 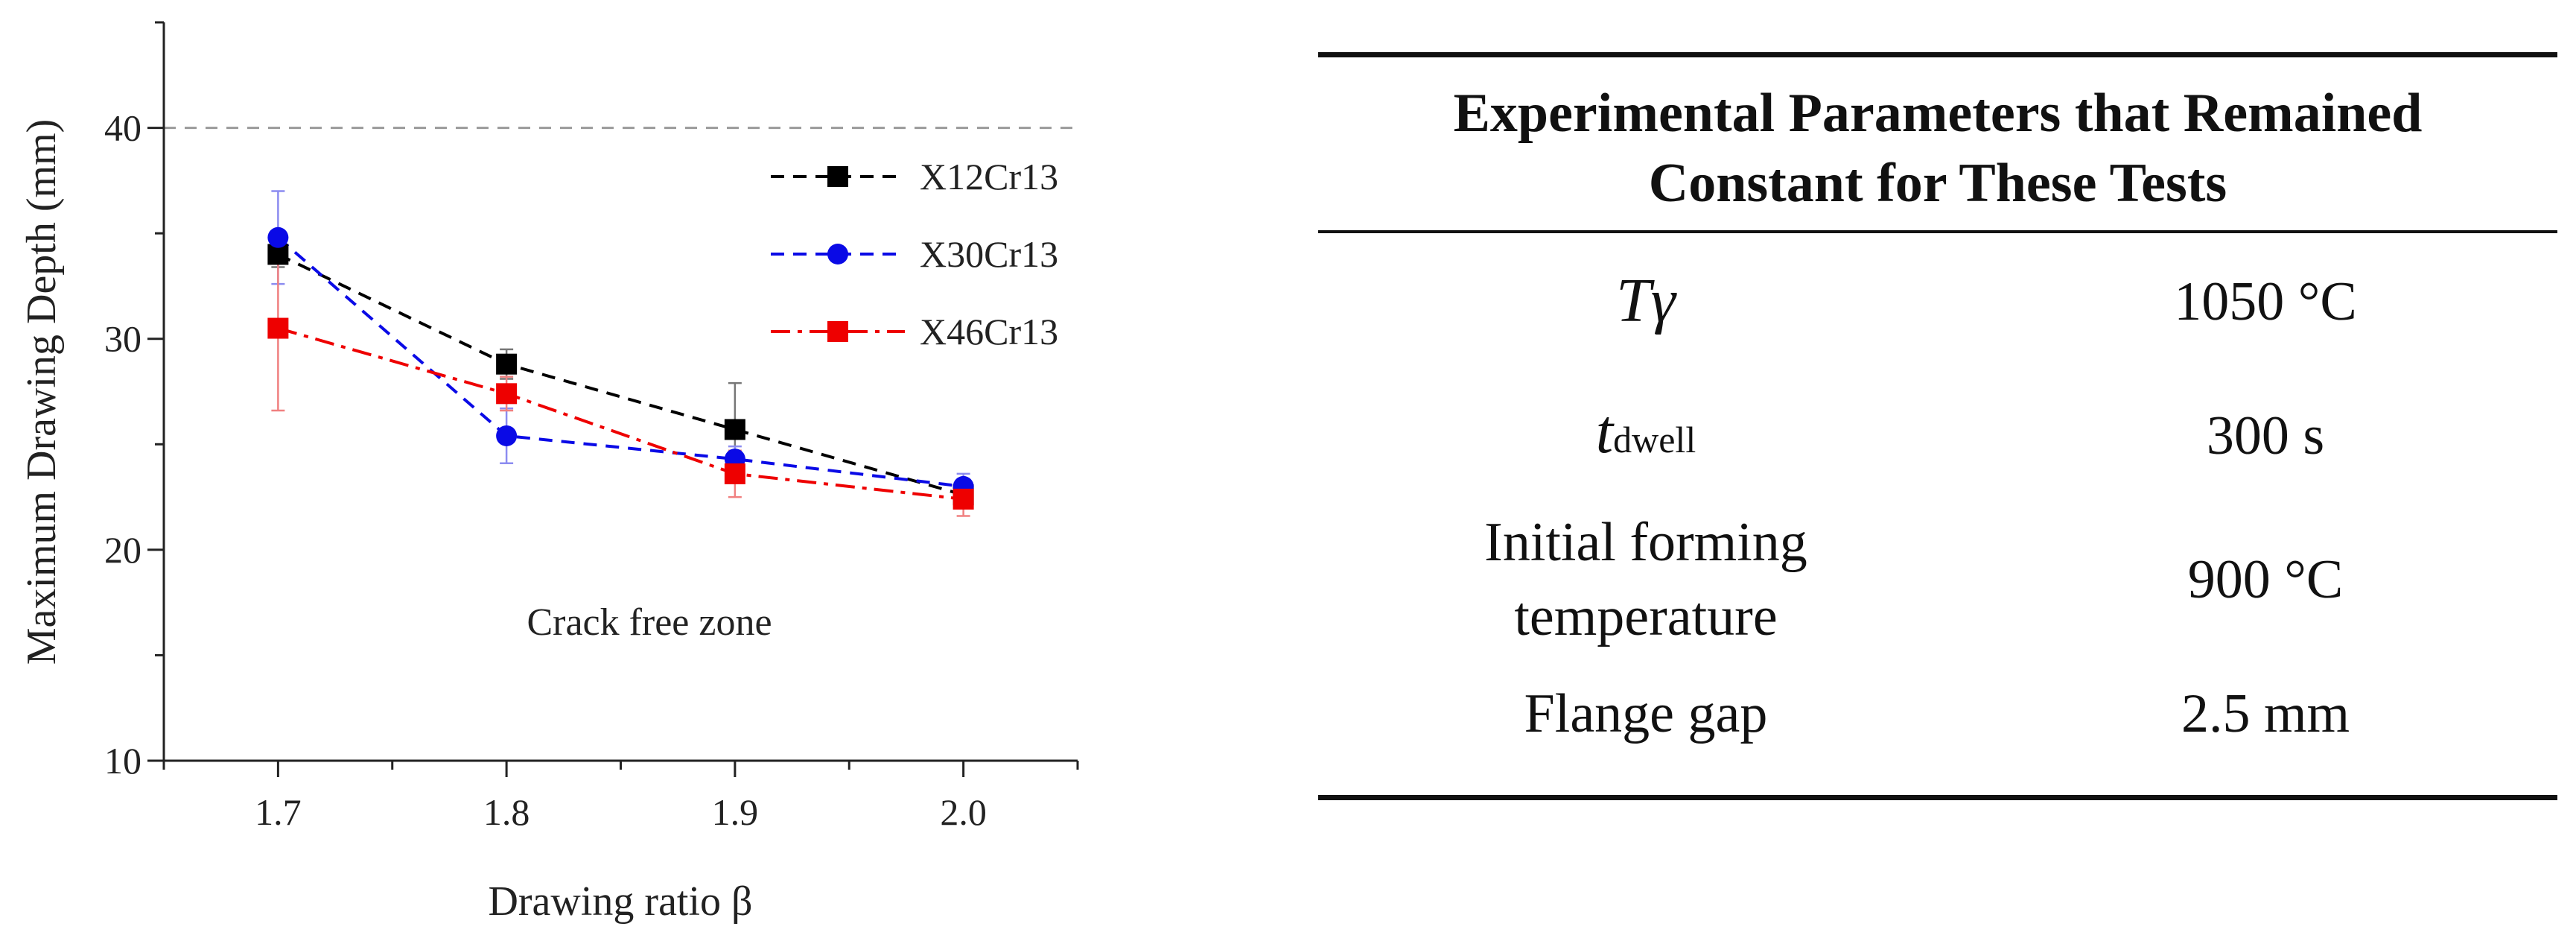 What do you see at coordinates (837, 331) in the screenshot?
I see `legend-marker-x46cr13` at bounding box center [837, 331].